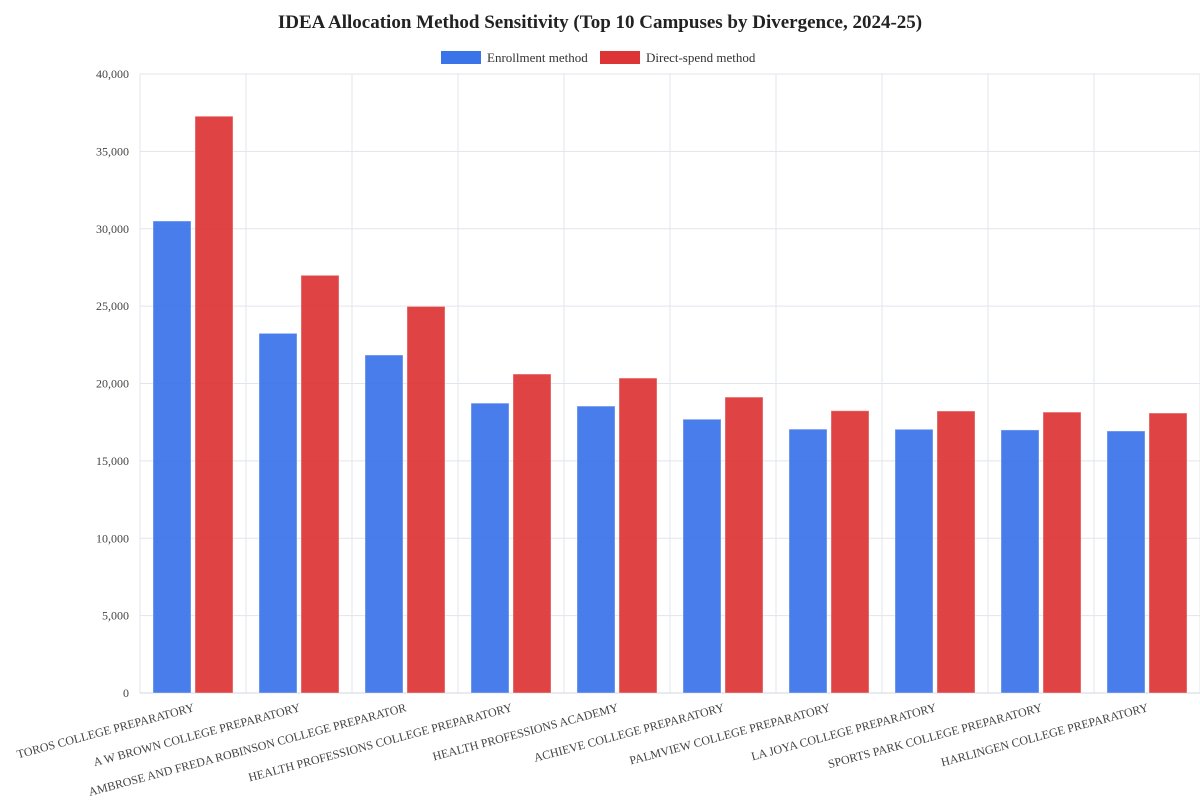 The image size is (1200, 805). I want to click on x-tick-label: HEALTH PROFESSIONS ACADEMY, so click(525, 731).